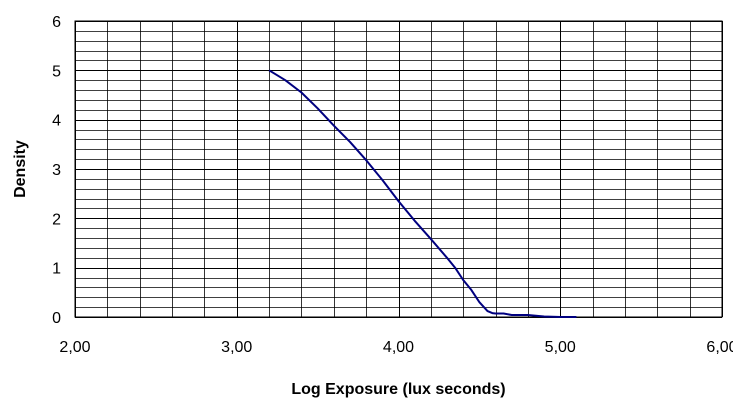 The width and height of the screenshot is (733, 403). What do you see at coordinates (560, 347) in the screenshot?
I see `x-tick-label: 5,00` at bounding box center [560, 347].